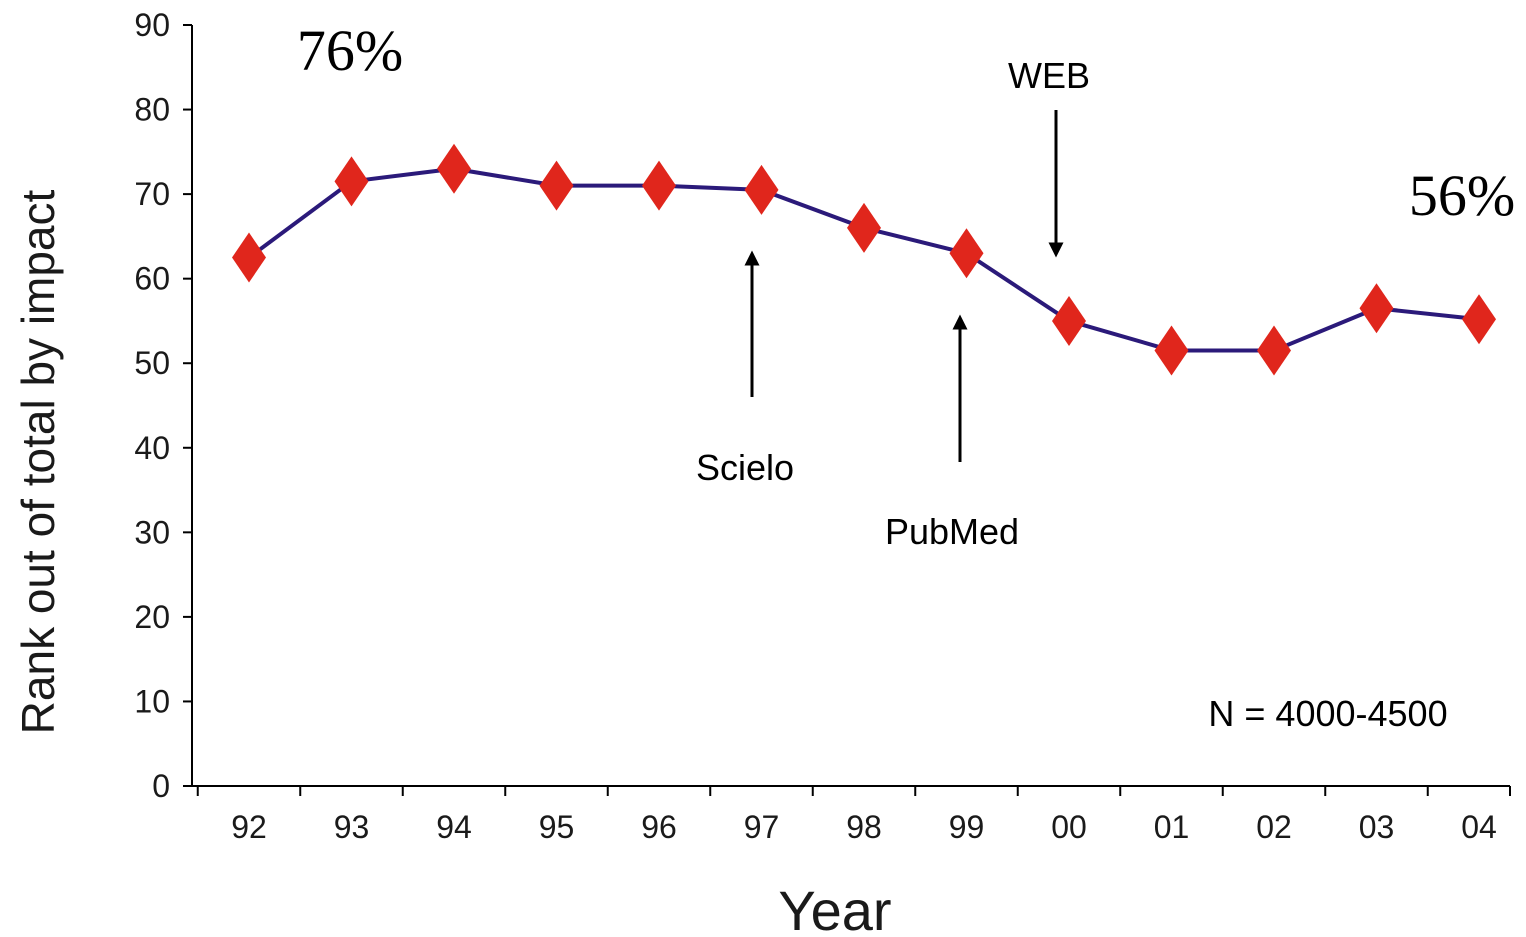  What do you see at coordinates (1377, 827) in the screenshot?
I see `x-tick-label: 03` at bounding box center [1377, 827].